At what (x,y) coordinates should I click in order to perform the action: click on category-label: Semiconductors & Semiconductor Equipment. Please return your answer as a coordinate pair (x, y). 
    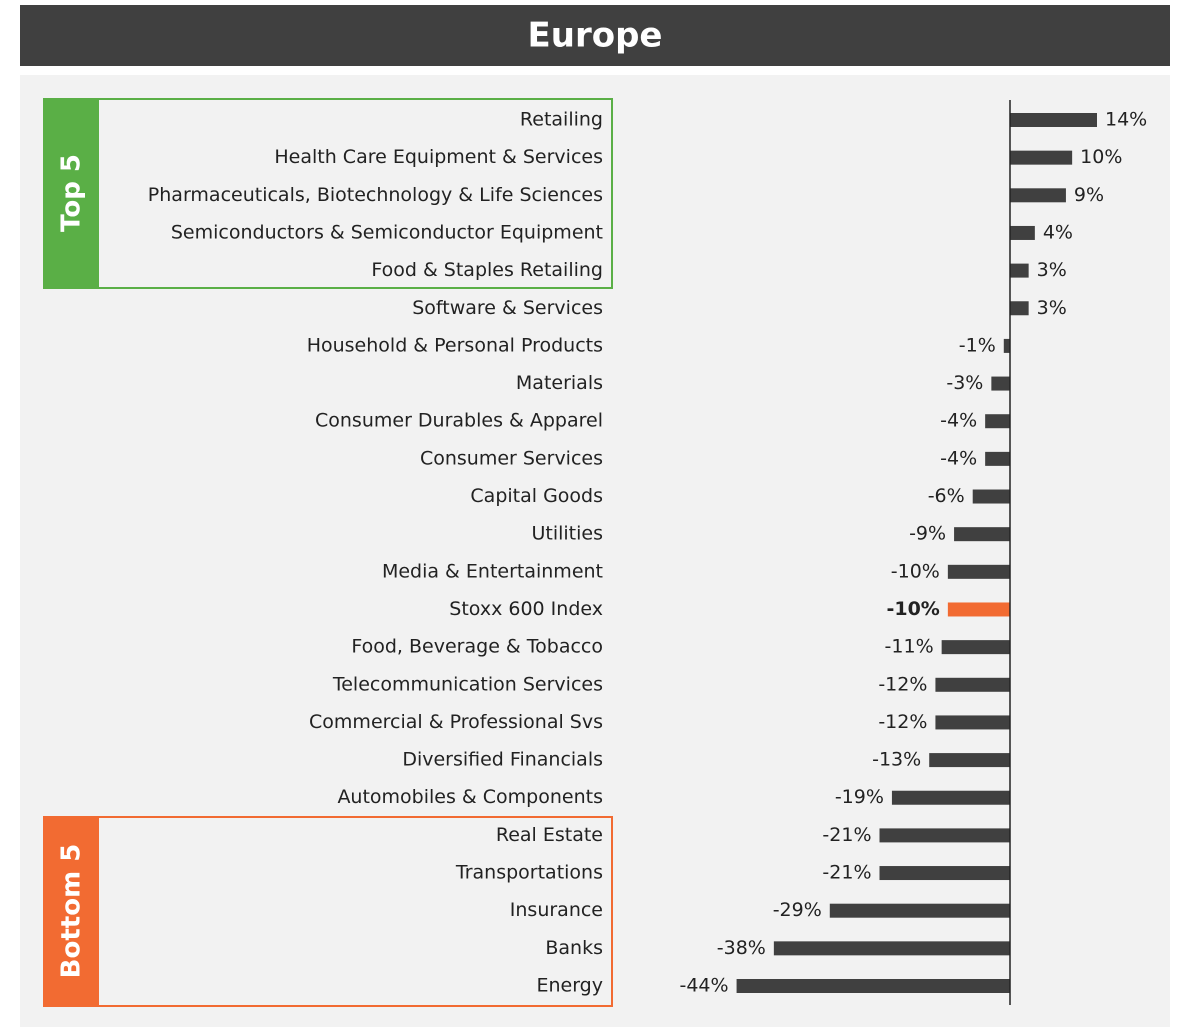
    Looking at the image, I should click on (387, 232).